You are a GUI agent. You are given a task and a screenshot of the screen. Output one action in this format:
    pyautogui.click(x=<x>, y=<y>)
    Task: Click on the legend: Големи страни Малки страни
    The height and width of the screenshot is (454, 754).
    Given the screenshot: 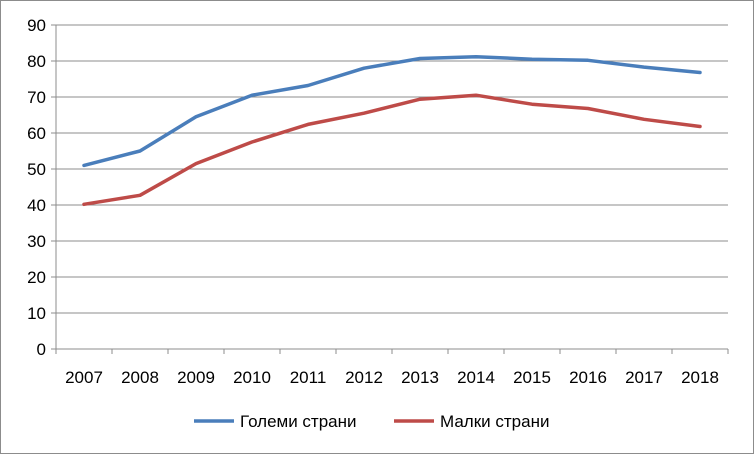 What is the action you would take?
    pyautogui.click(x=371, y=421)
    